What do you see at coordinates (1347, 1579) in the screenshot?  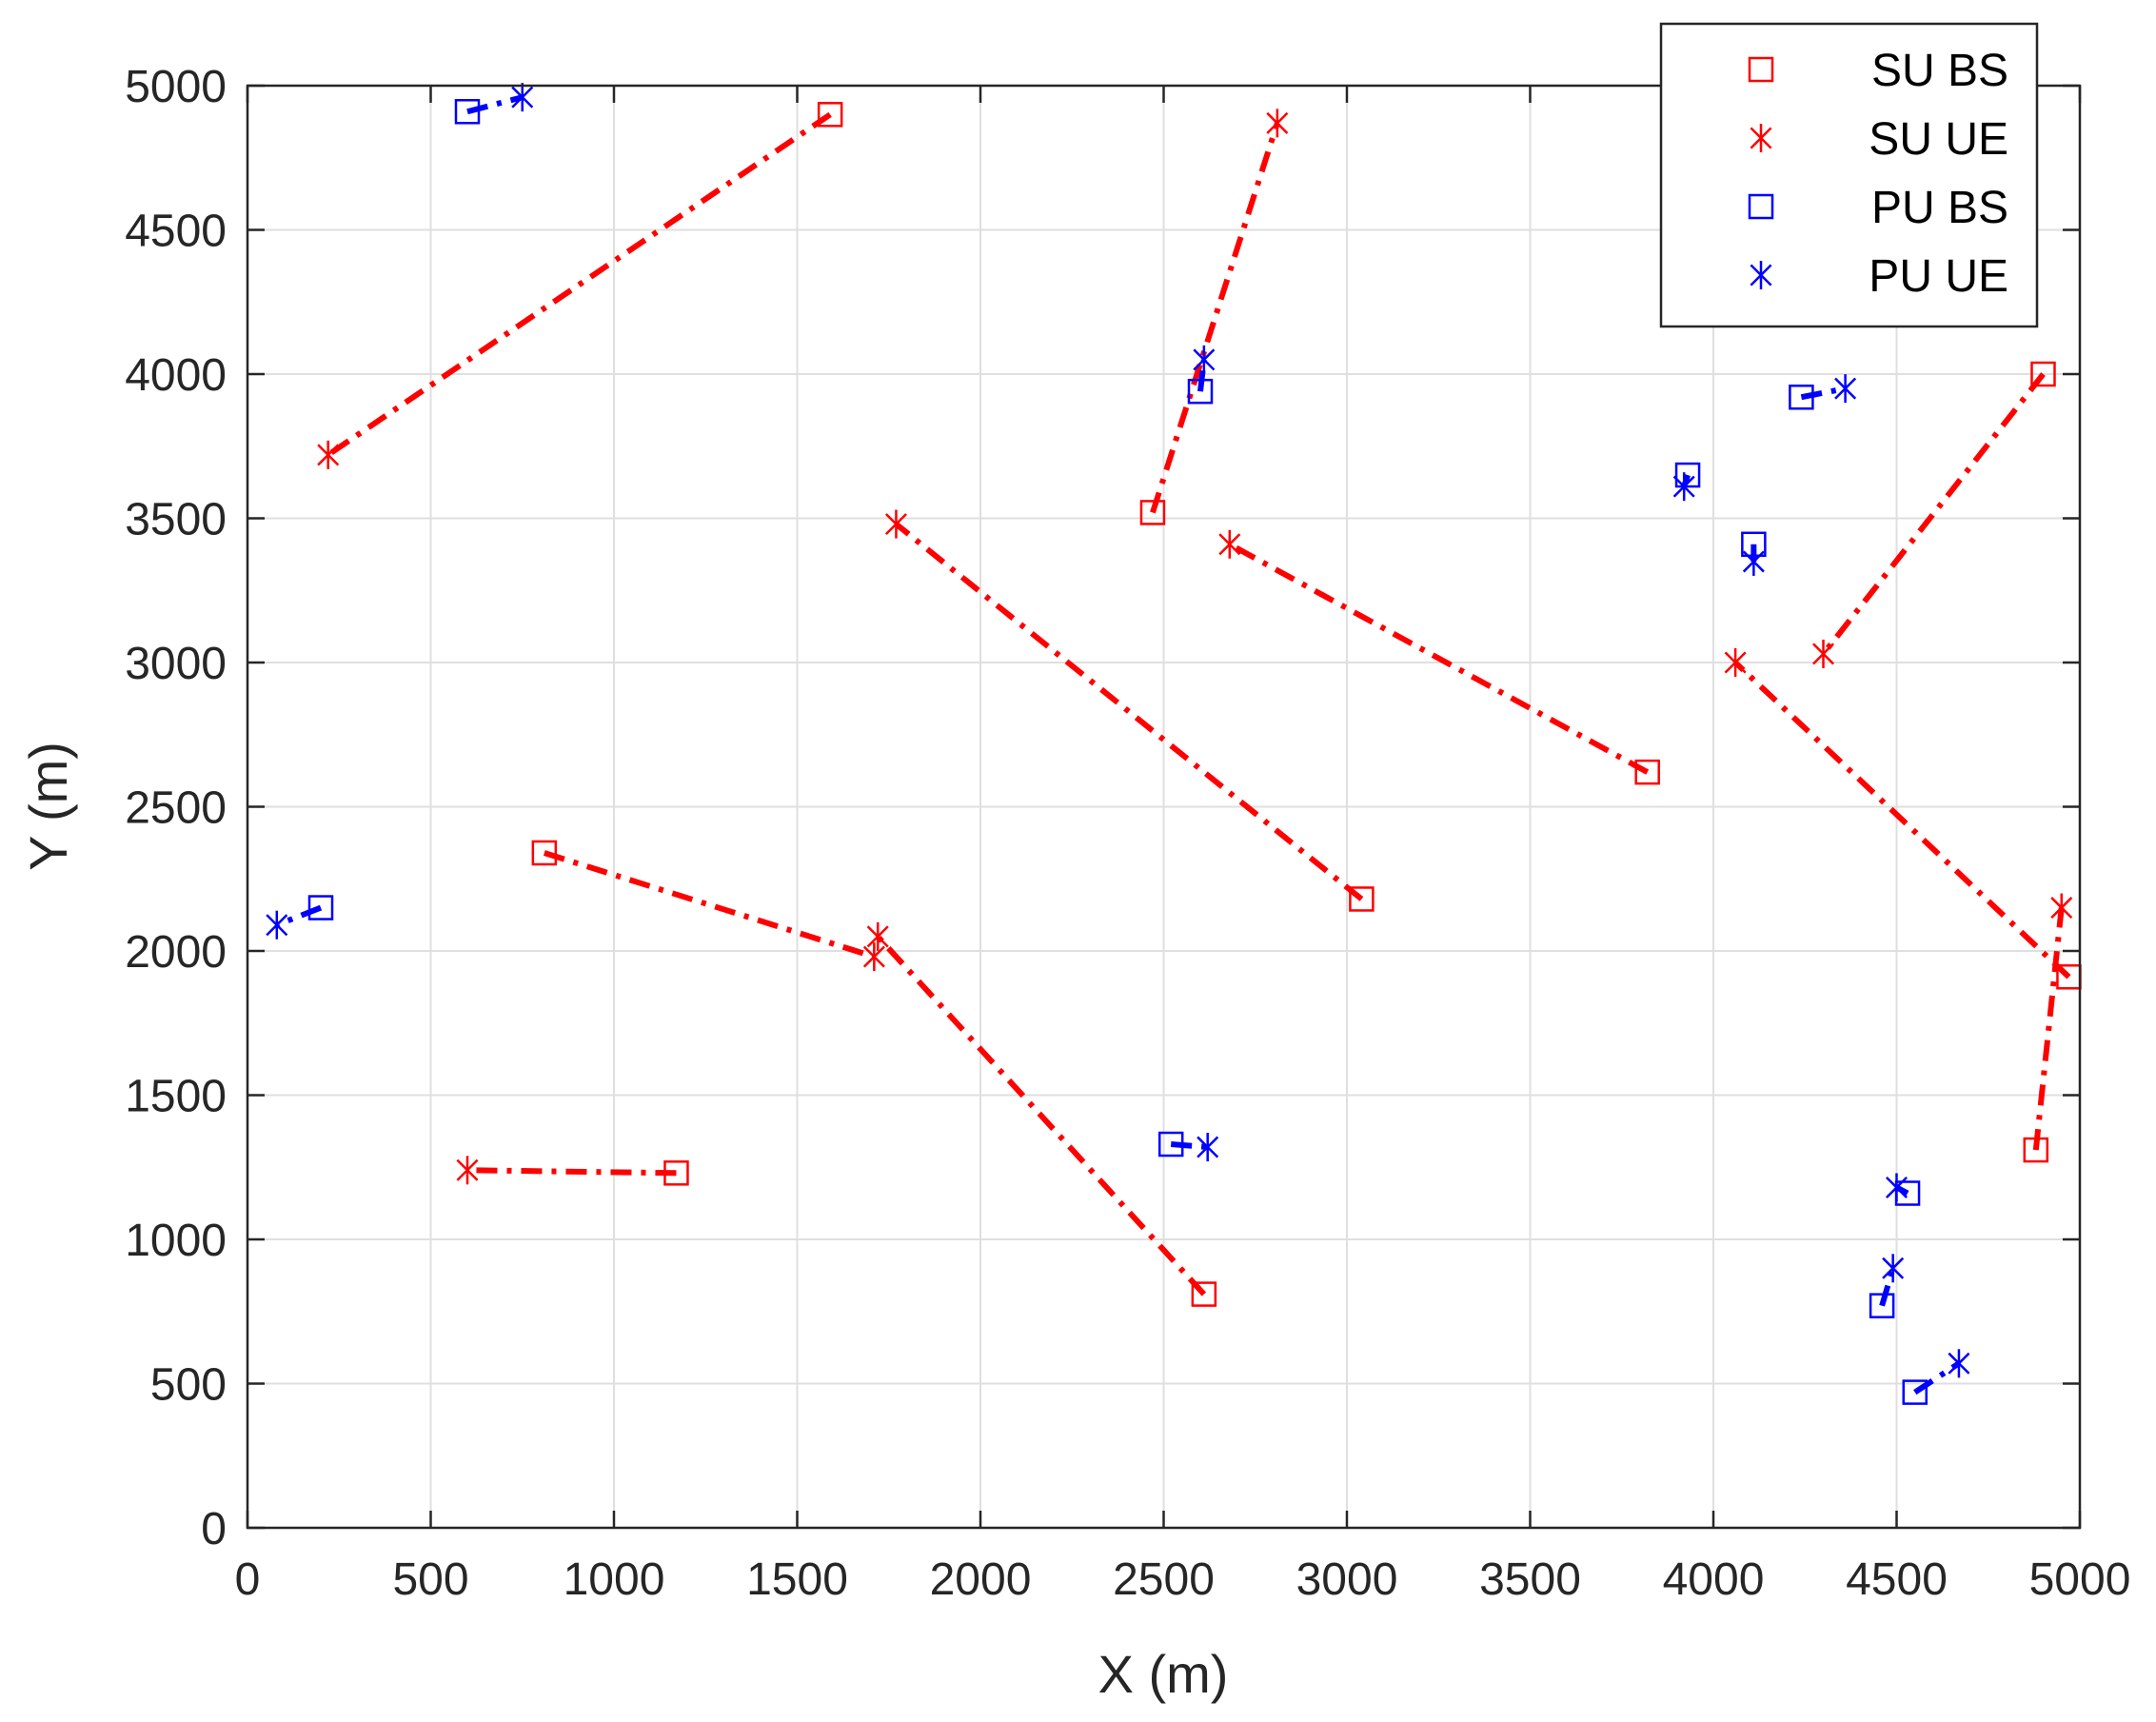 I see `x-tick-label: 3000` at bounding box center [1347, 1579].